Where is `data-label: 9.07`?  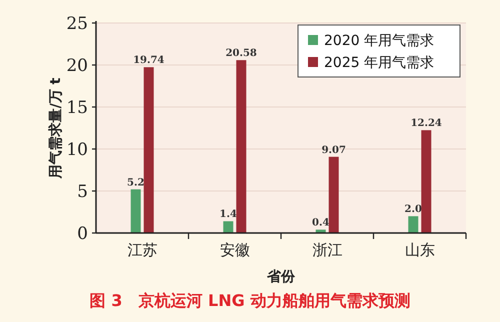
data-label: 9.07 is located at coordinates (334, 150).